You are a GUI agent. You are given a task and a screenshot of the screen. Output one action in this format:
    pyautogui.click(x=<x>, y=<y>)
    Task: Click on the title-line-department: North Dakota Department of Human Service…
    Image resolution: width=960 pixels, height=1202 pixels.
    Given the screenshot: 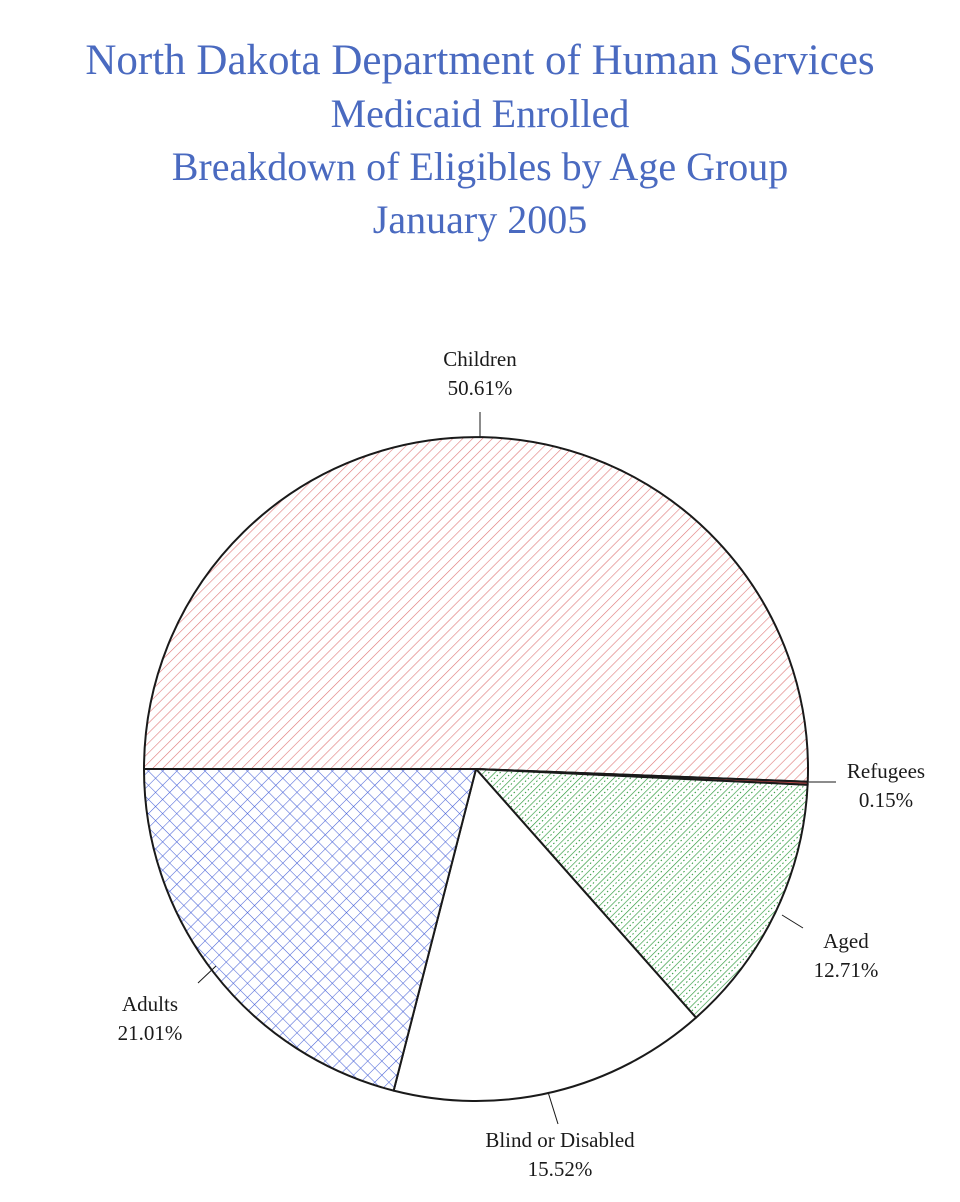 What is the action you would take?
    pyautogui.click(x=480, y=60)
    